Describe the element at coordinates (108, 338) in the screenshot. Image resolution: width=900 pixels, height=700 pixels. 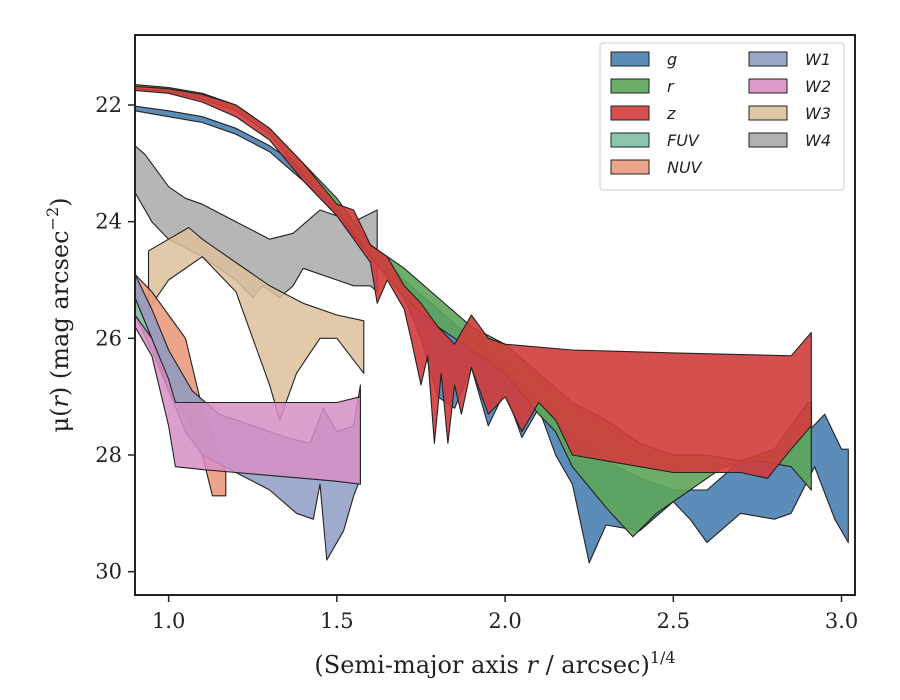
I see `y-tick-label: 26` at that location.